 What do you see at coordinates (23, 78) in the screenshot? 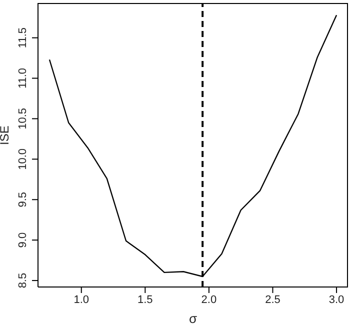
I see `y-tick-label: 11.0` at bounding box center [23, 78].